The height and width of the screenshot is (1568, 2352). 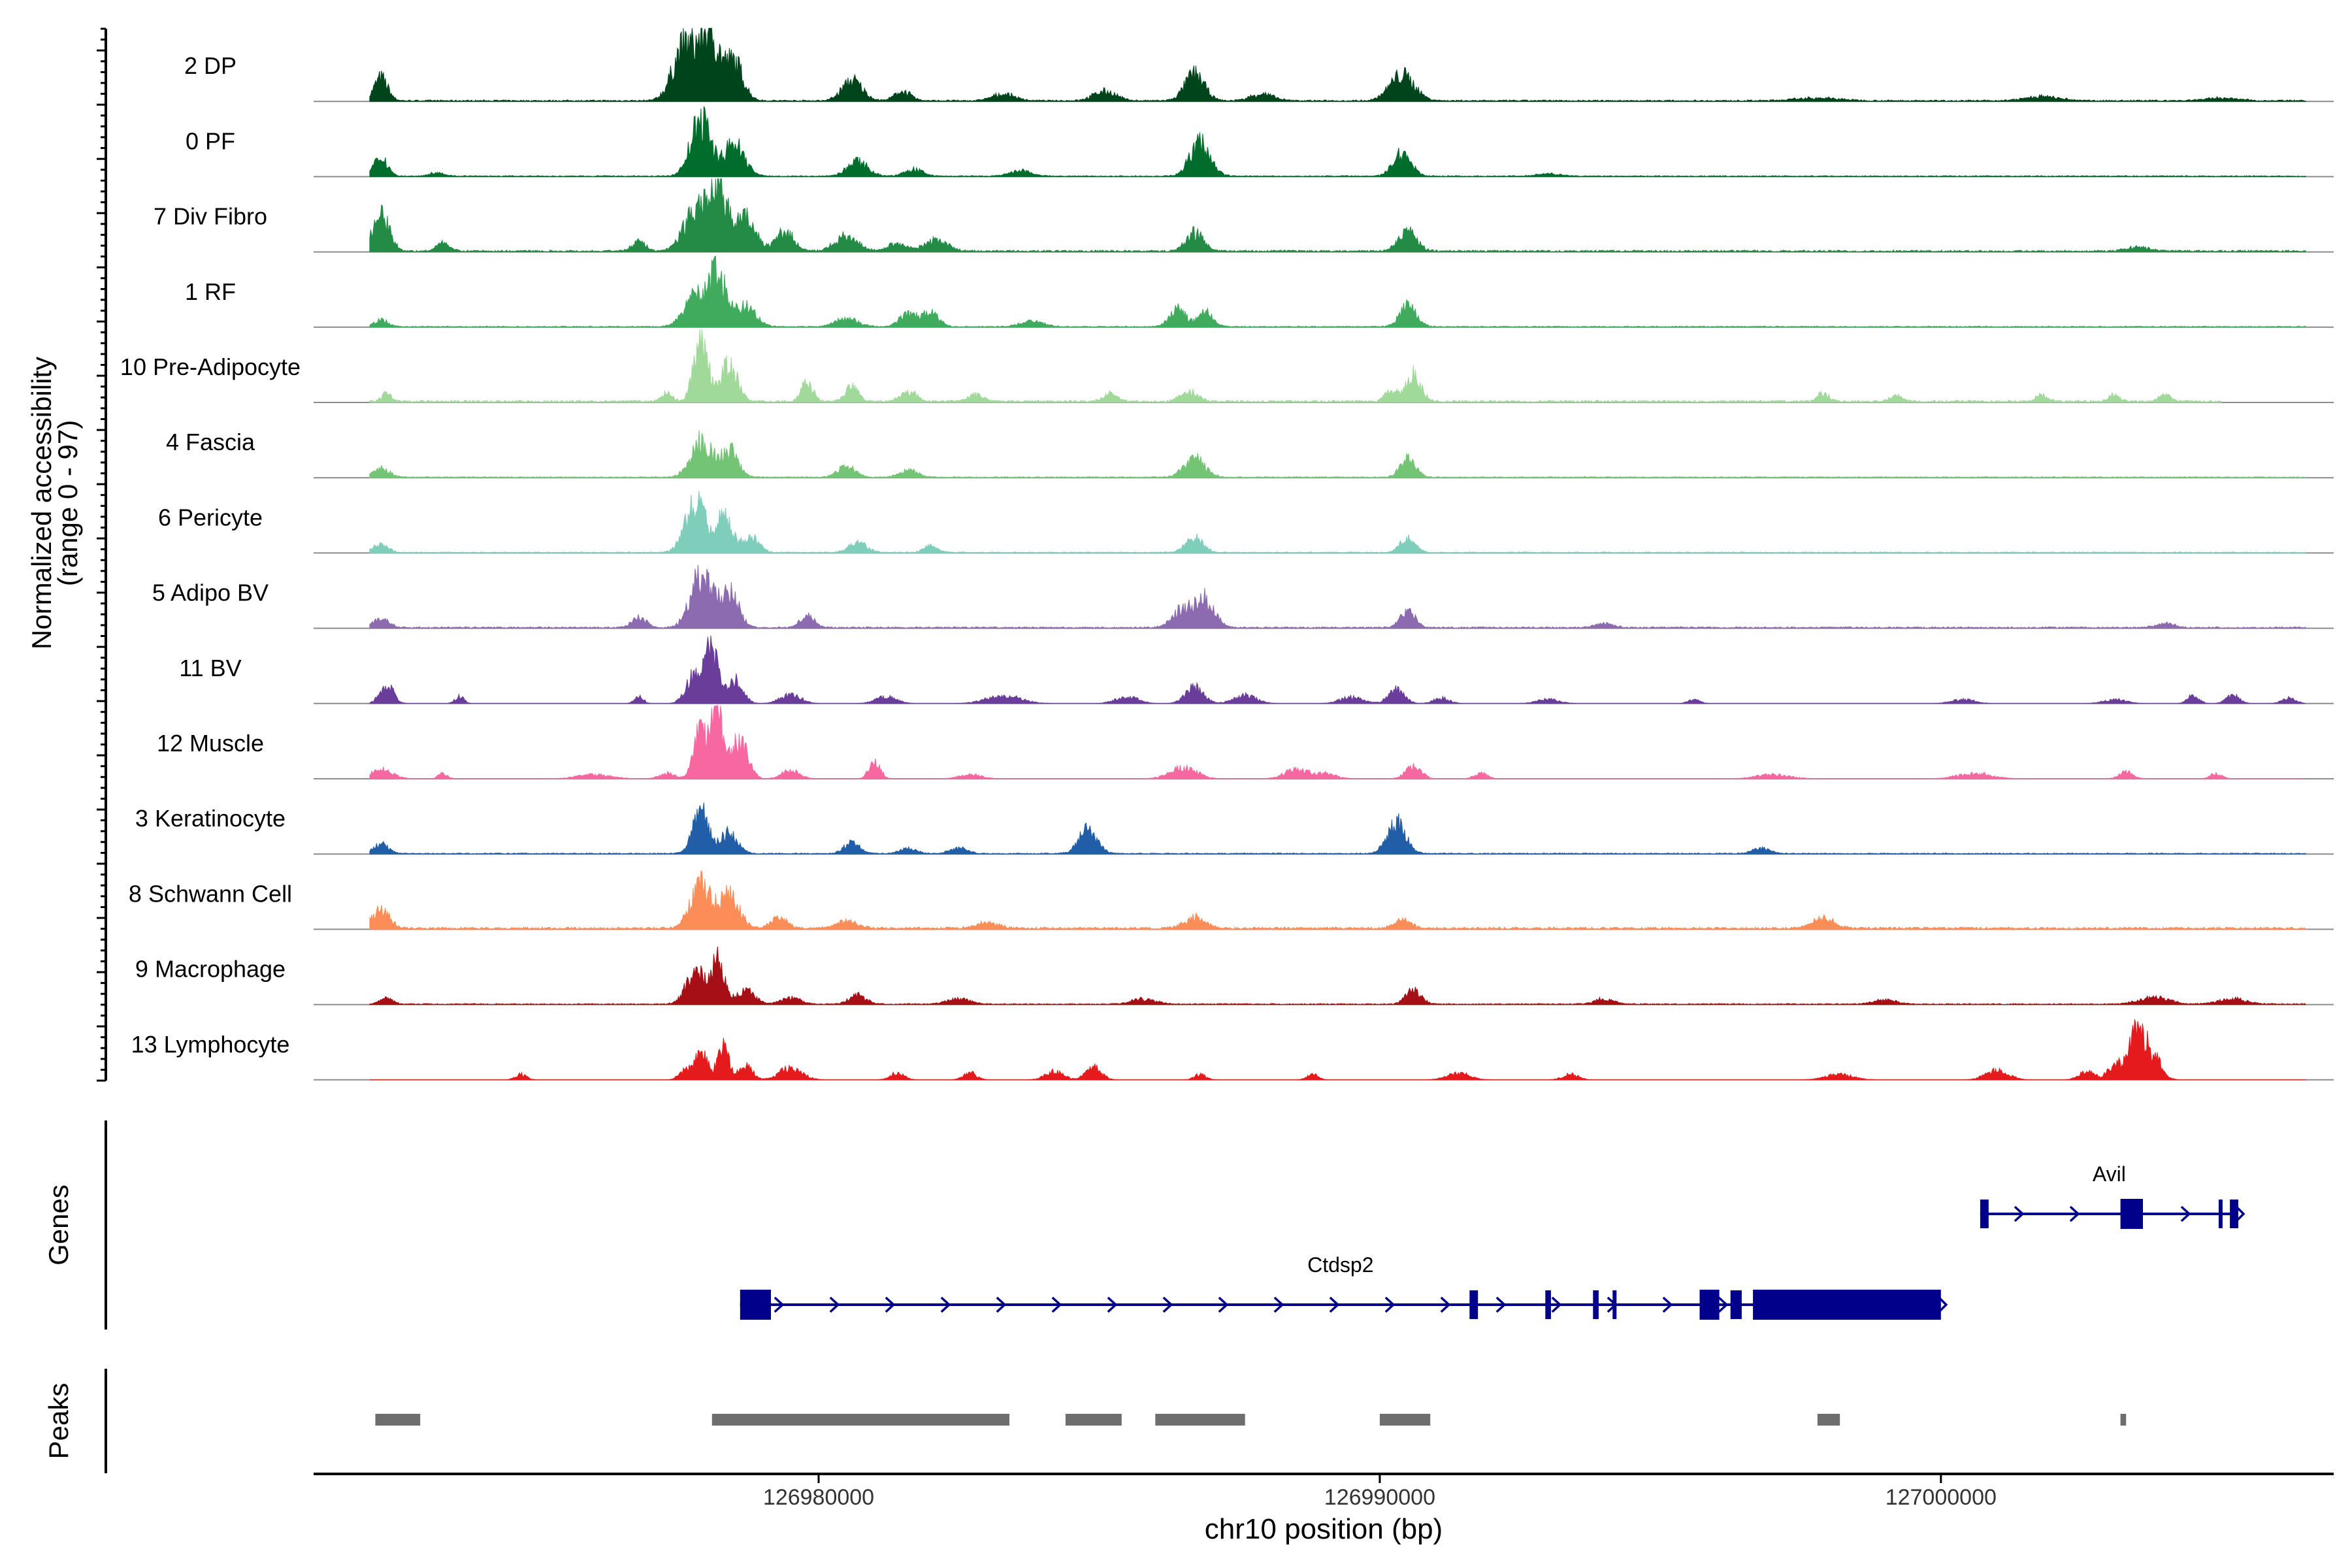 What do you see at coordinates (2109, 1174) in the screenshot?
I see `gene-label: Avil` at bounding box center [2109, 1174].